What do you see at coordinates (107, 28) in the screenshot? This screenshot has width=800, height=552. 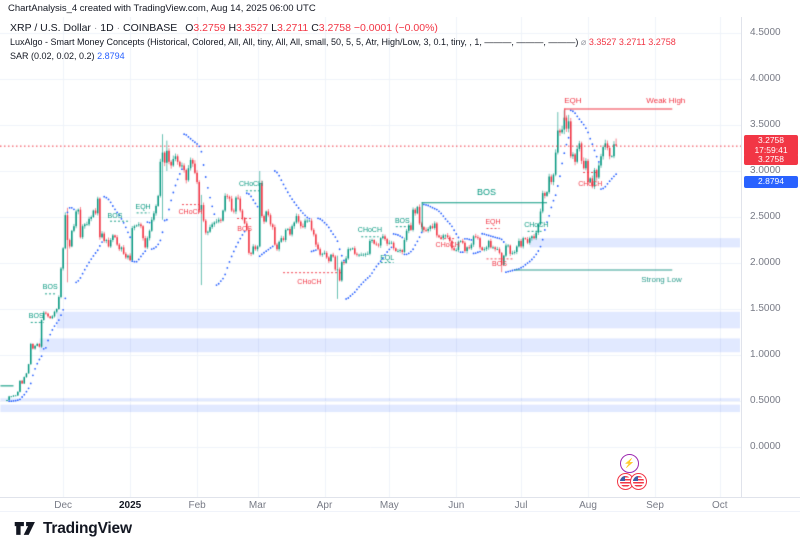 I see `timeframe: 1D` at bounding box center [107, 28].